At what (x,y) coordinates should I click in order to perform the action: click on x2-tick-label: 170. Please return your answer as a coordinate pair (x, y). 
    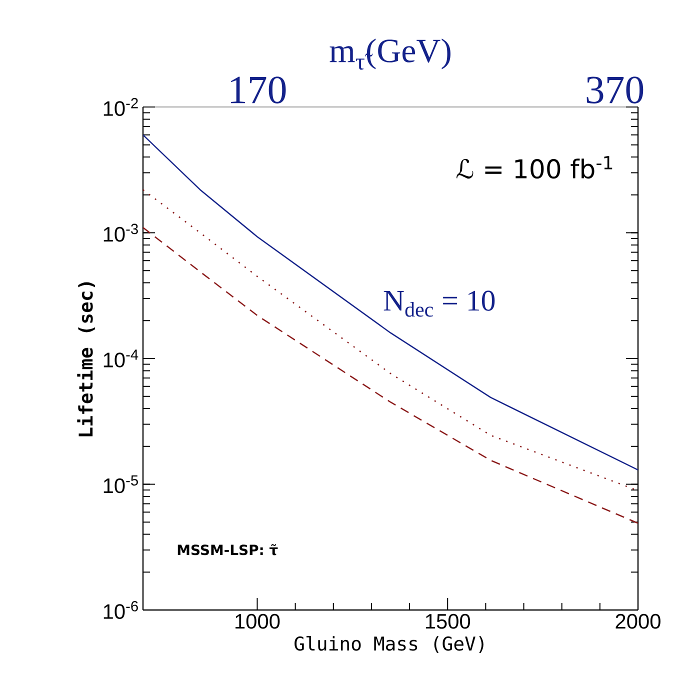
    Looking at the image, I should click on (258, 90).